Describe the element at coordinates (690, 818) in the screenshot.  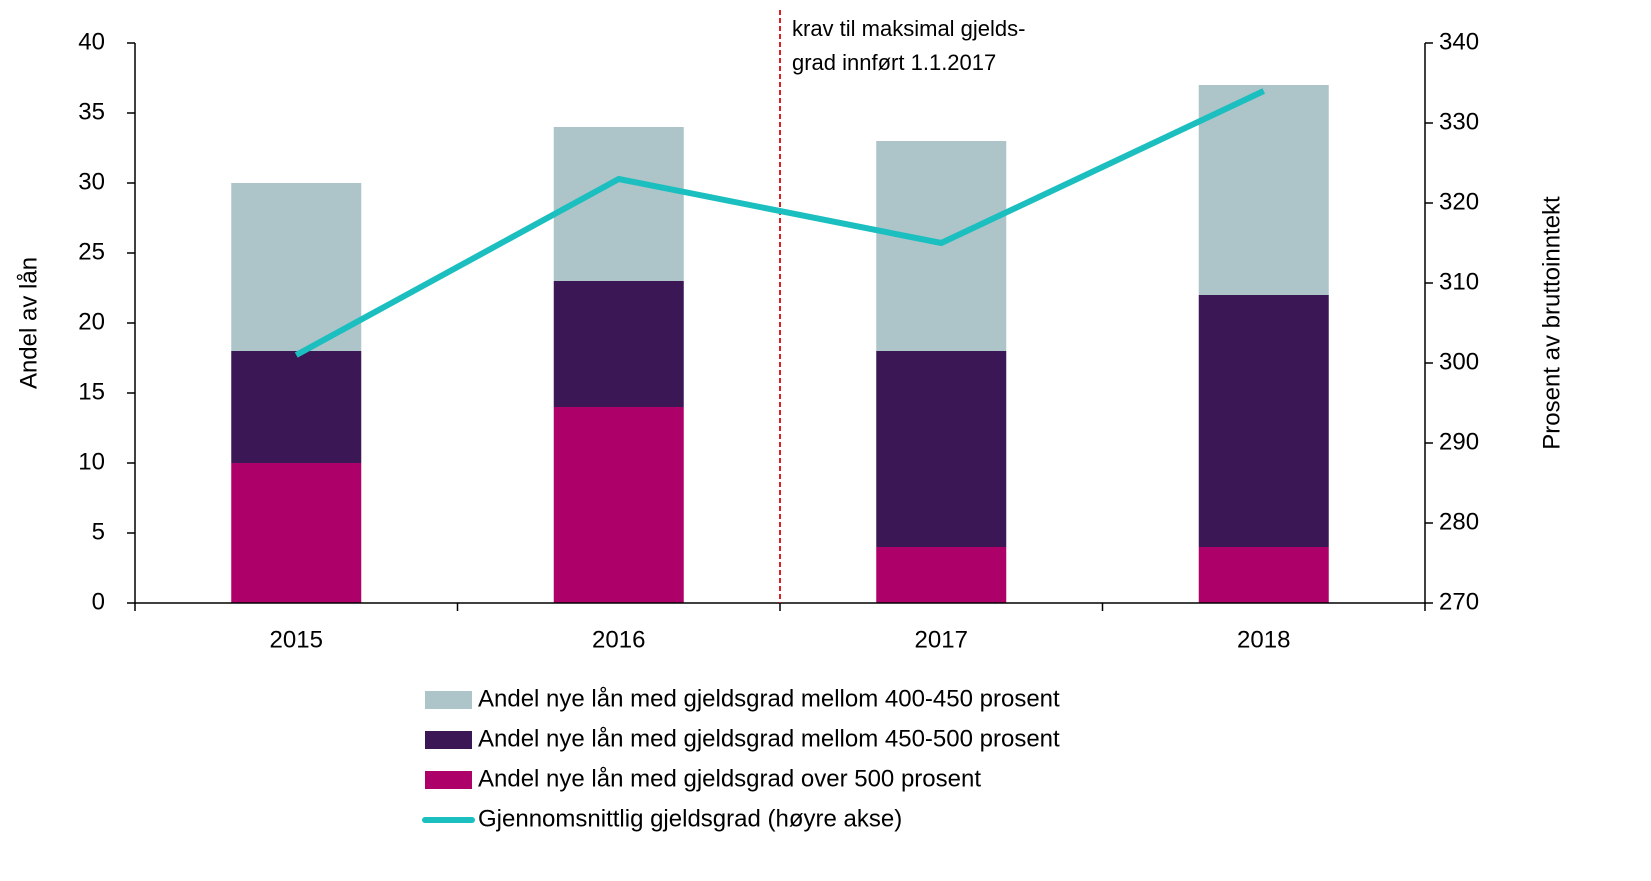
I see `legend-label: Gjennomsnittlig gjeldsgrad (høyre akse)` at that location.